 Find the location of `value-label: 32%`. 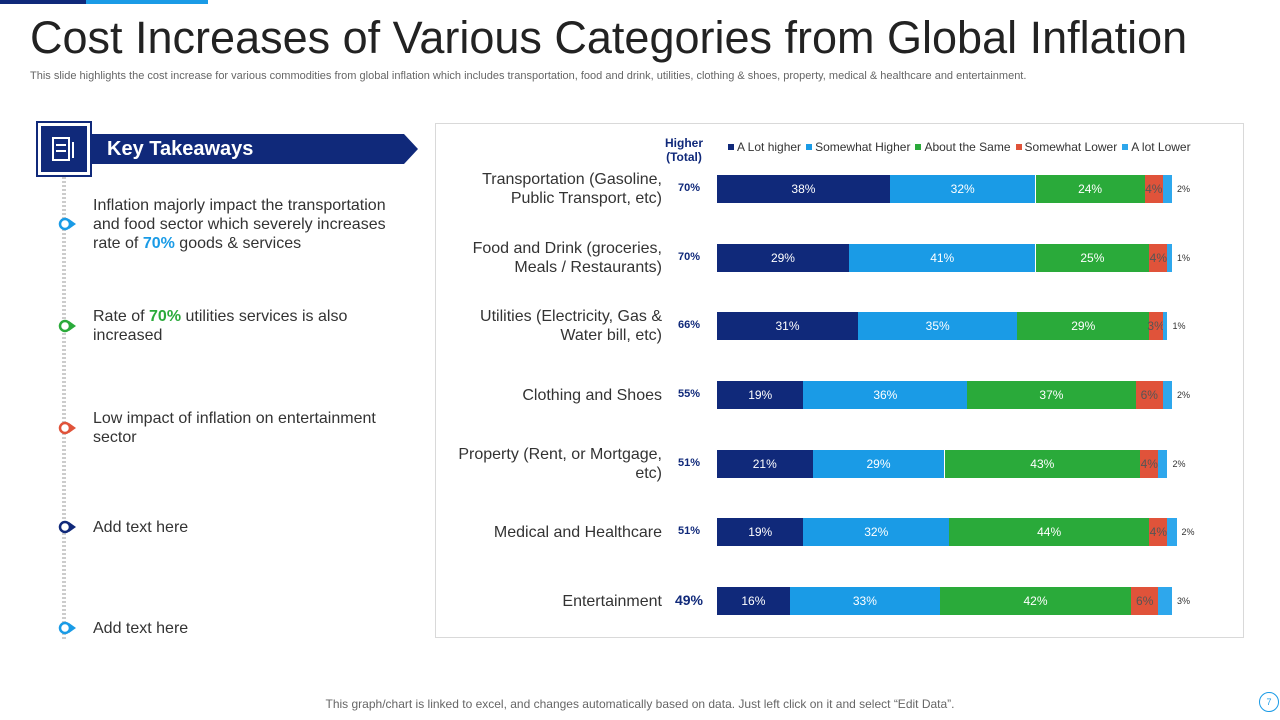

value-label: 32% is located at coordinates (962, 189).